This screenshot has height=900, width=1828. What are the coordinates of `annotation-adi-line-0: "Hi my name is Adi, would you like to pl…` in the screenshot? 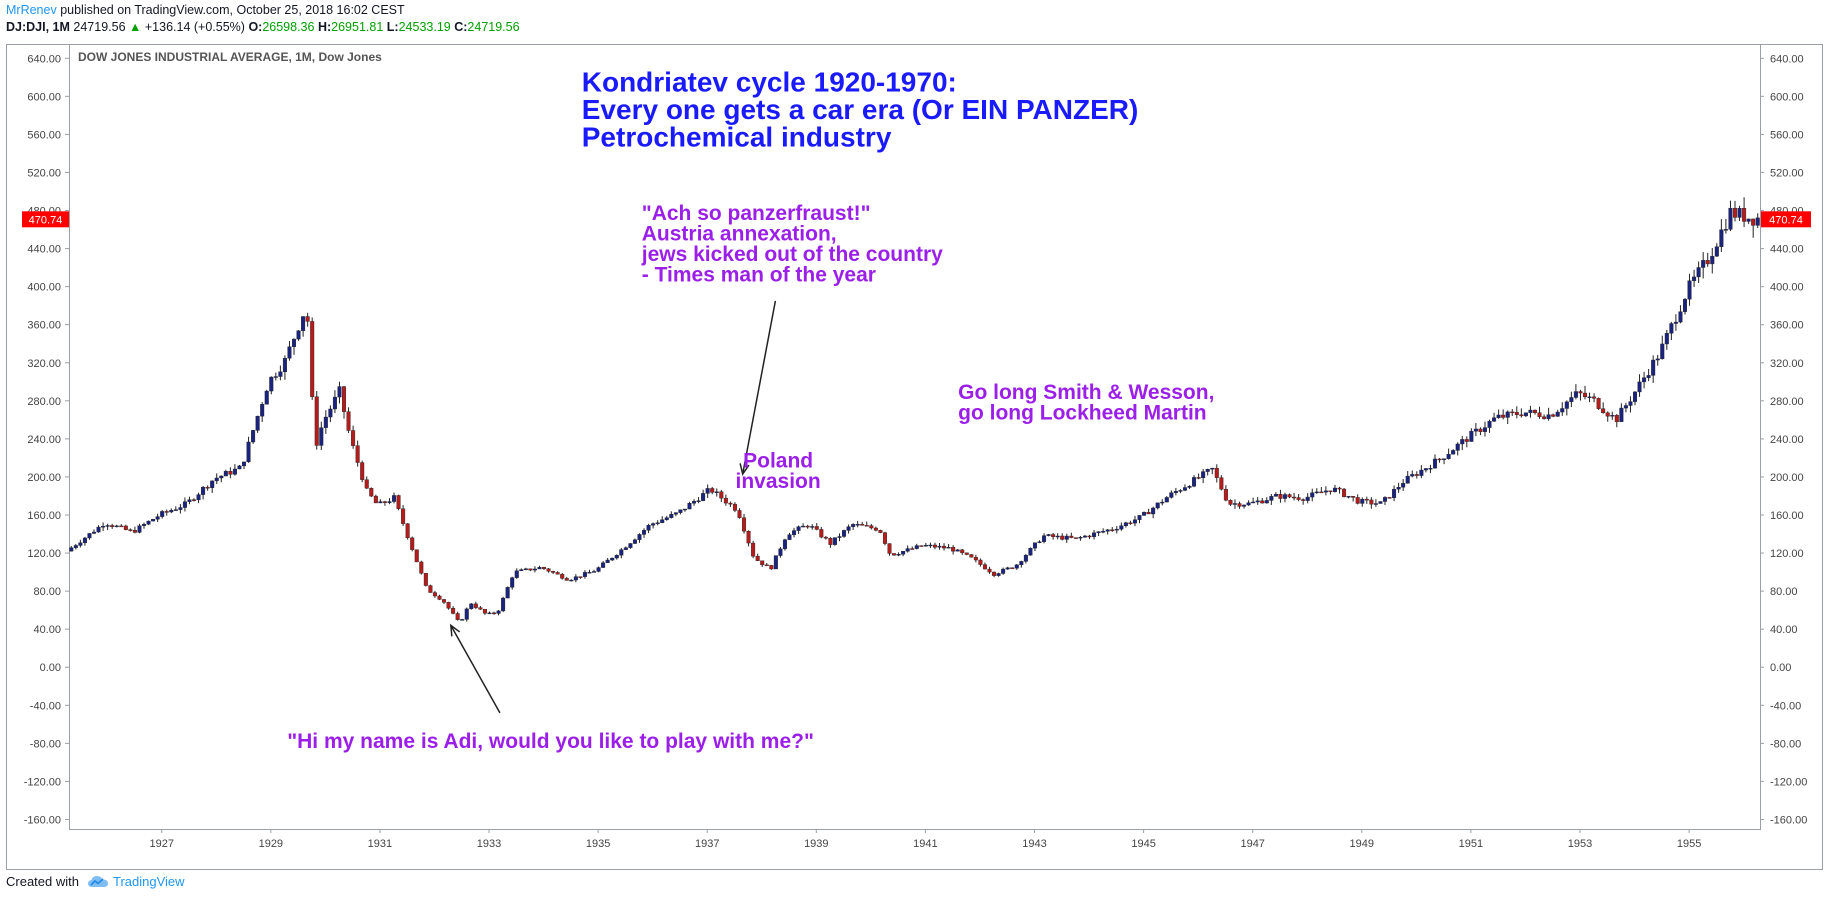 It's located at (550, 741).